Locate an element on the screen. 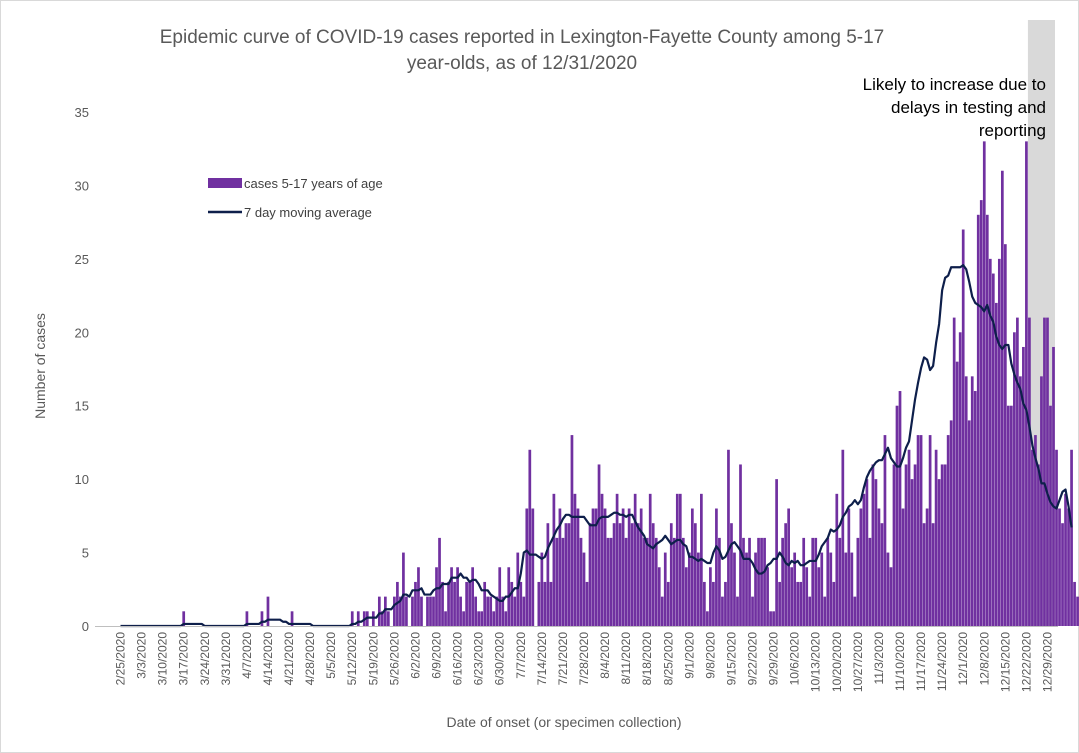  x-tick-label: 7/28/2020 is located at coordinates (584, 659).